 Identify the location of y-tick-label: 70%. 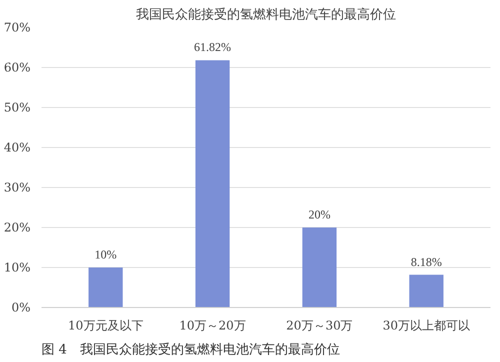
(17, 27).